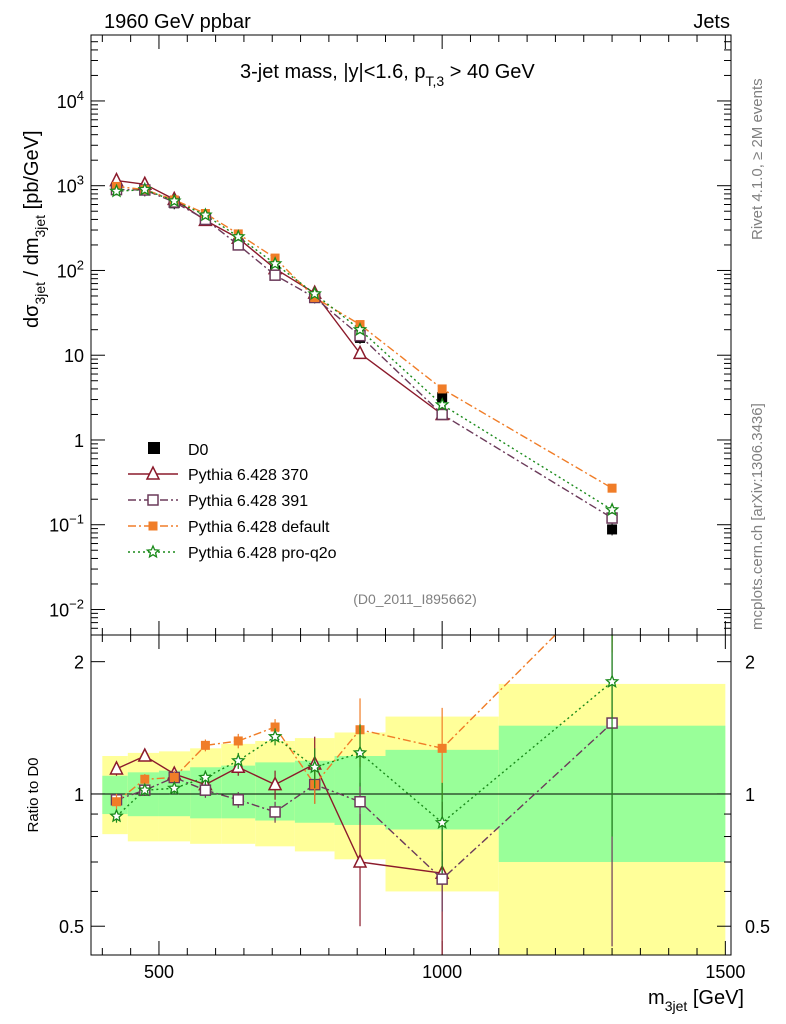 The image size is (786, 1024). Describe the element at coordinates (259, 527) in the screenshot. I see `legend-label: Pythia 6.428 default` at that location.